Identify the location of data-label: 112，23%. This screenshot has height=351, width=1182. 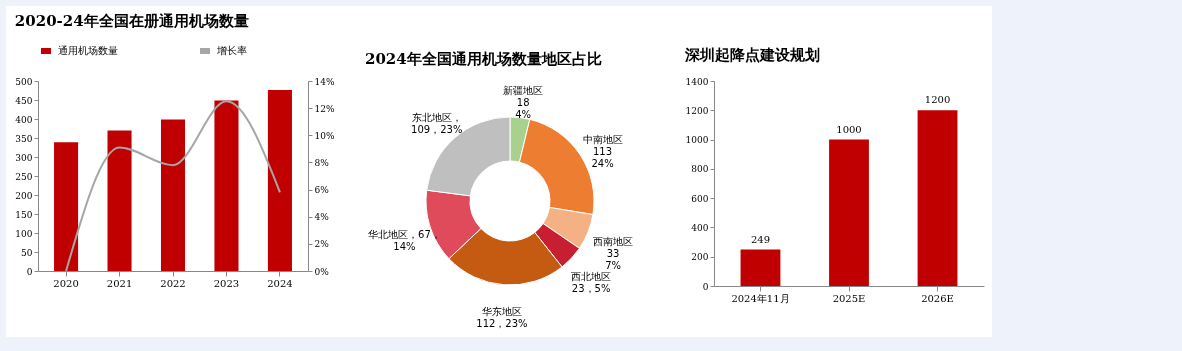
(502, 323).